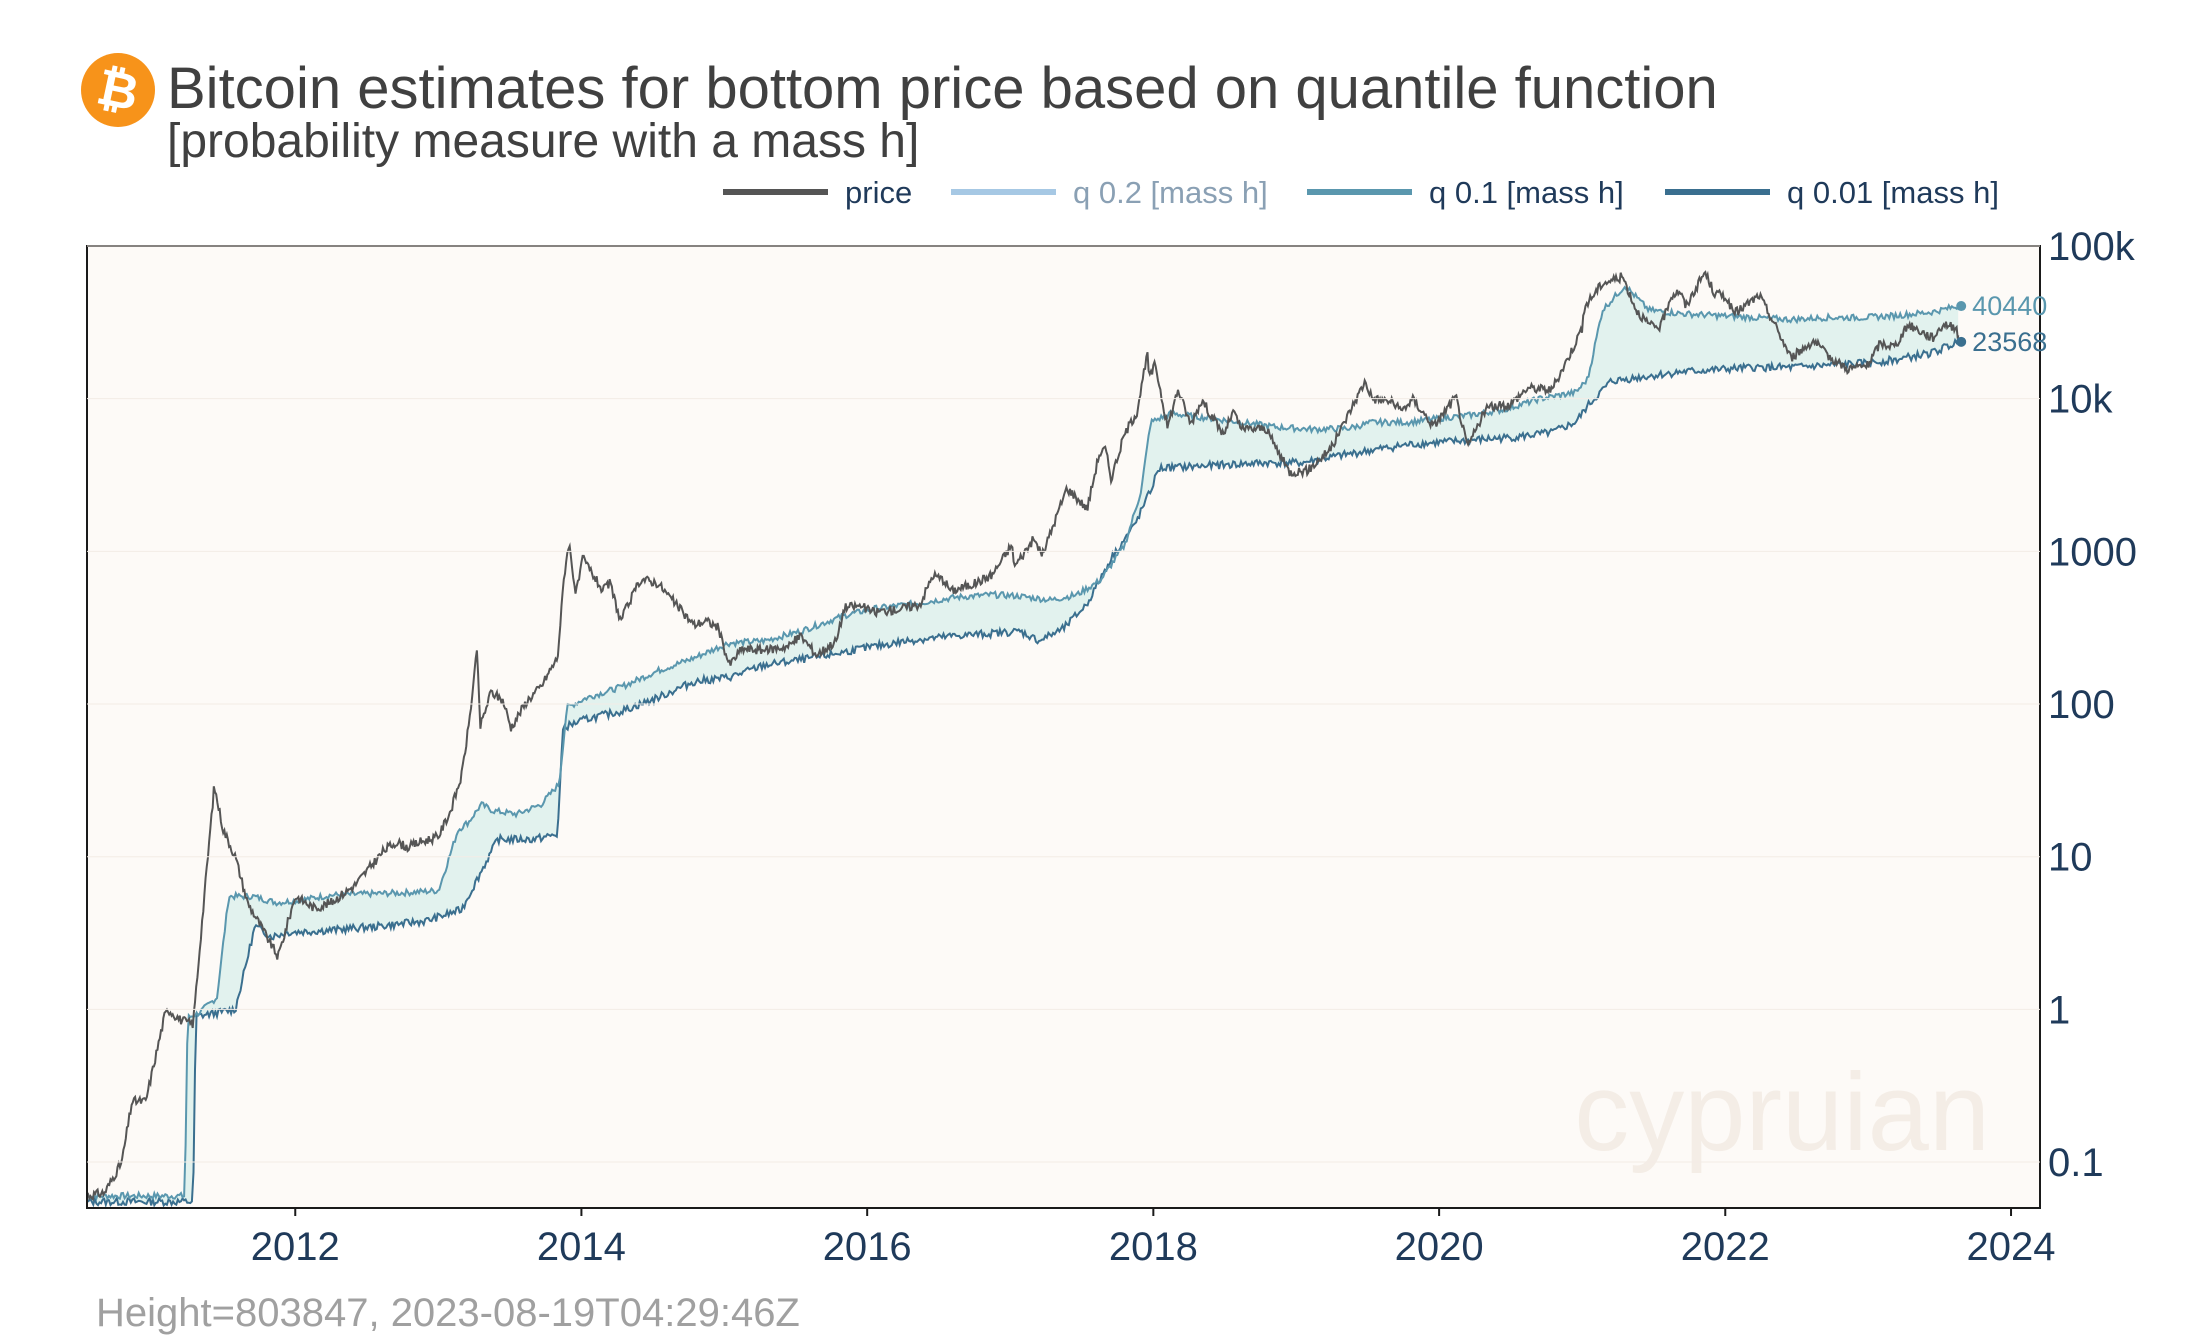 This screenshot has height=1344, width=2205. I want to click on legend-label-q001: q 0.01 [mass h], so click(1893, 192).